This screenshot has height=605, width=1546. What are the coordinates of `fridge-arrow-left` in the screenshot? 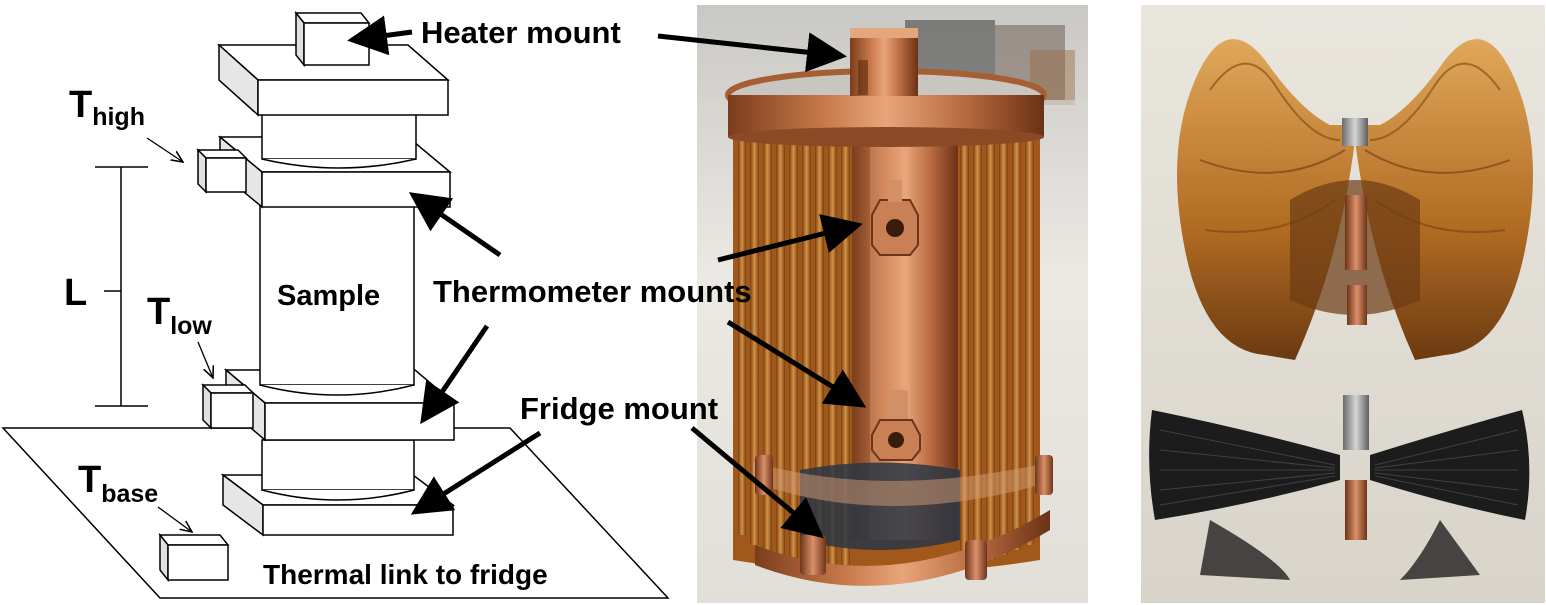 It's located at (476, 472).